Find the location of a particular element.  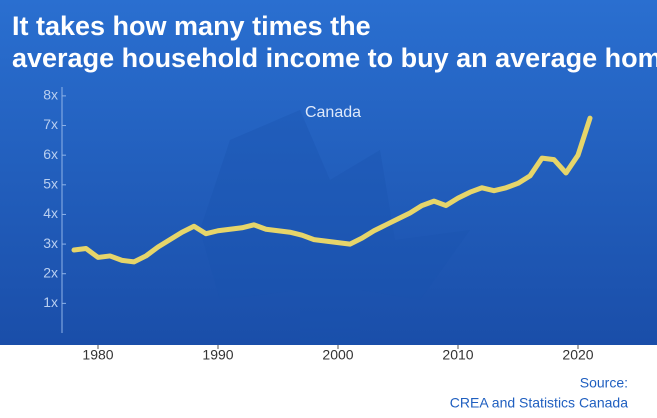

x-tick-label: 1980 is located at coordinates (97, 355).